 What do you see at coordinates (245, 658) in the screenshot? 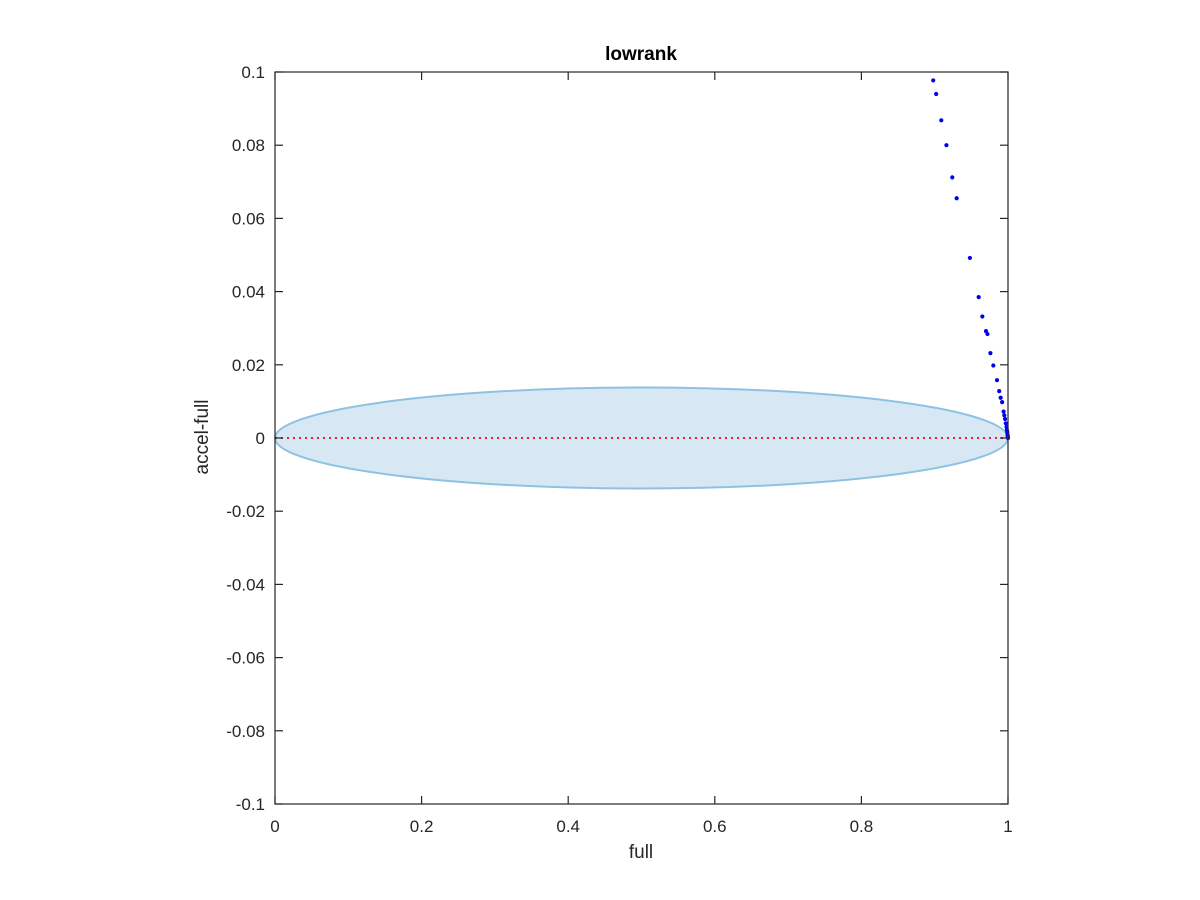
I see `y-tick-label: -0.06` at bounding box center [245, 658].